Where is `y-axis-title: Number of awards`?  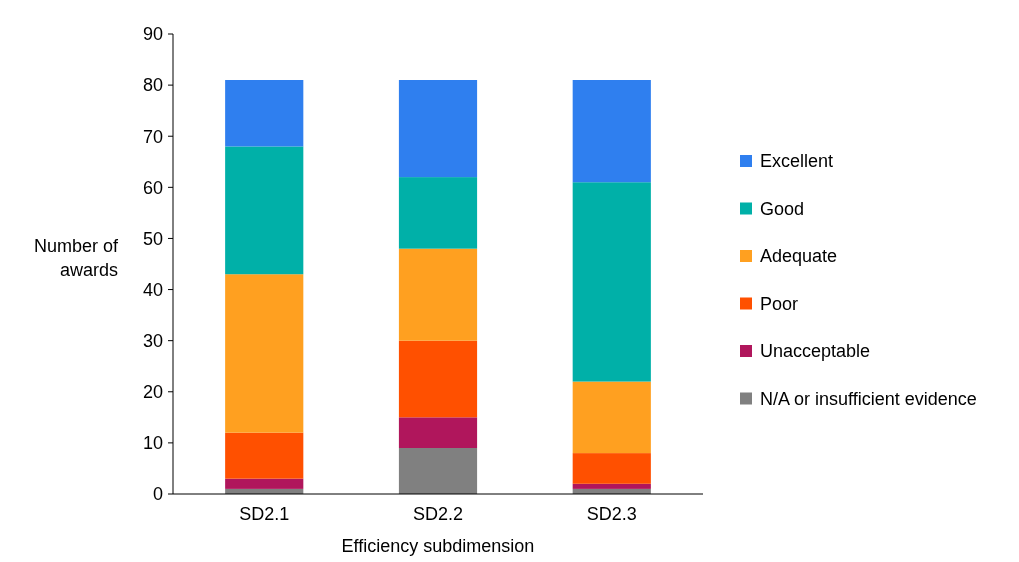 y-axis-title: Number of awards is located at coordinates (75, 258).